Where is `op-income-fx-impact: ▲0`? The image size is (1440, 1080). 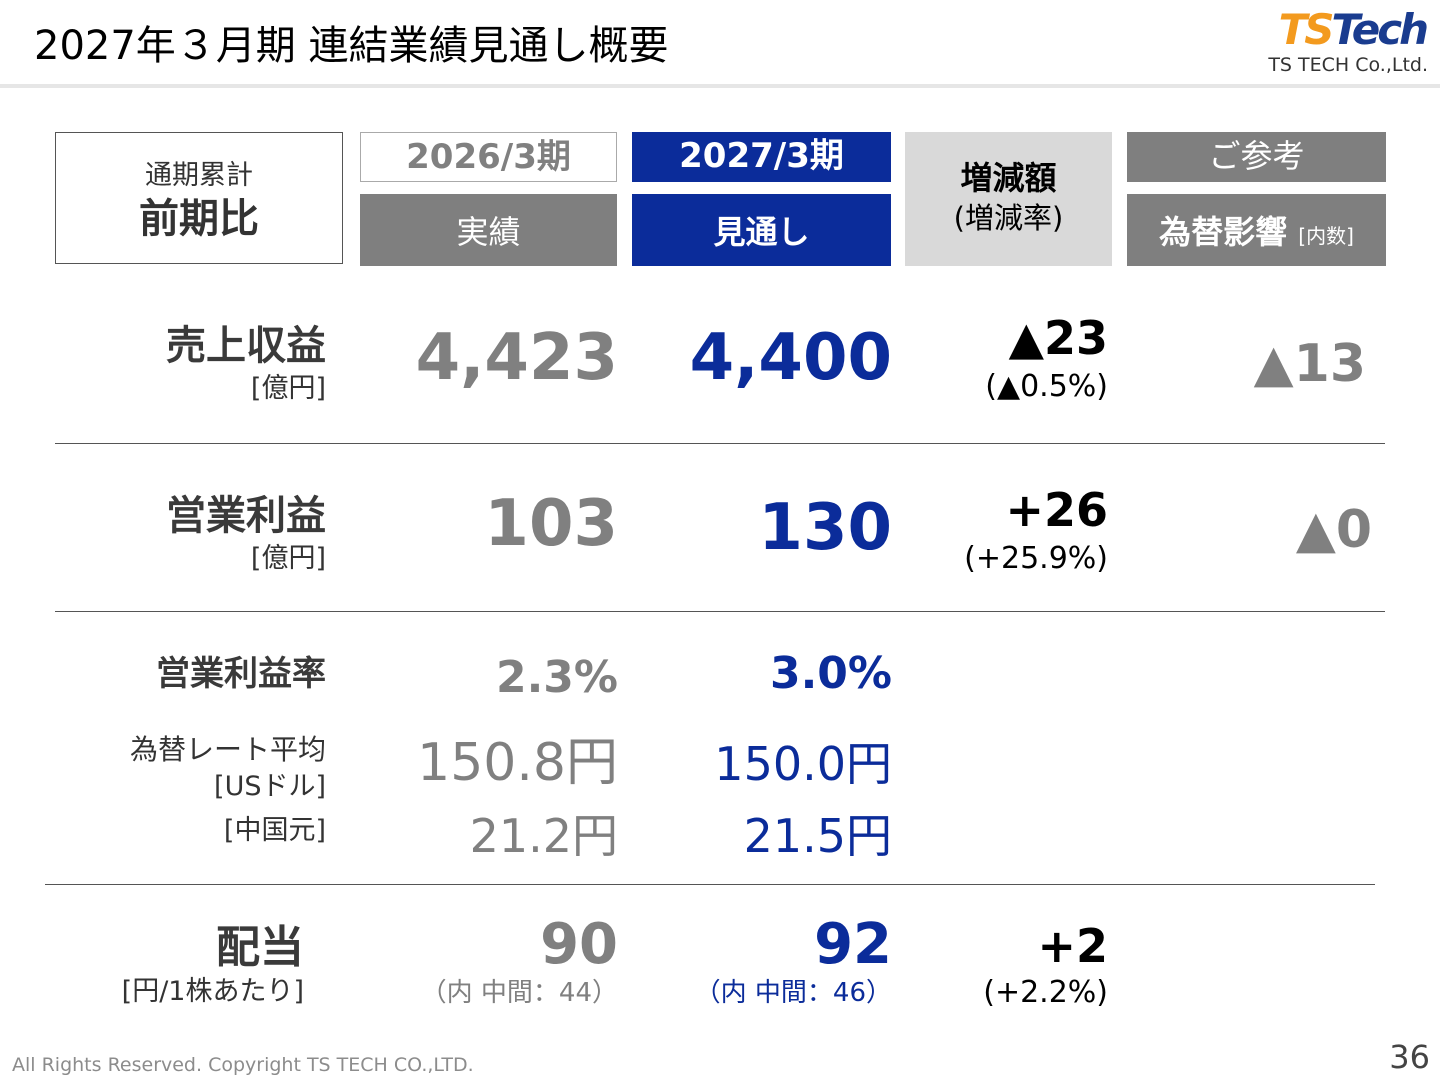
op-income-fx-impact: ▲0 is located at coordinates (1333, 530).